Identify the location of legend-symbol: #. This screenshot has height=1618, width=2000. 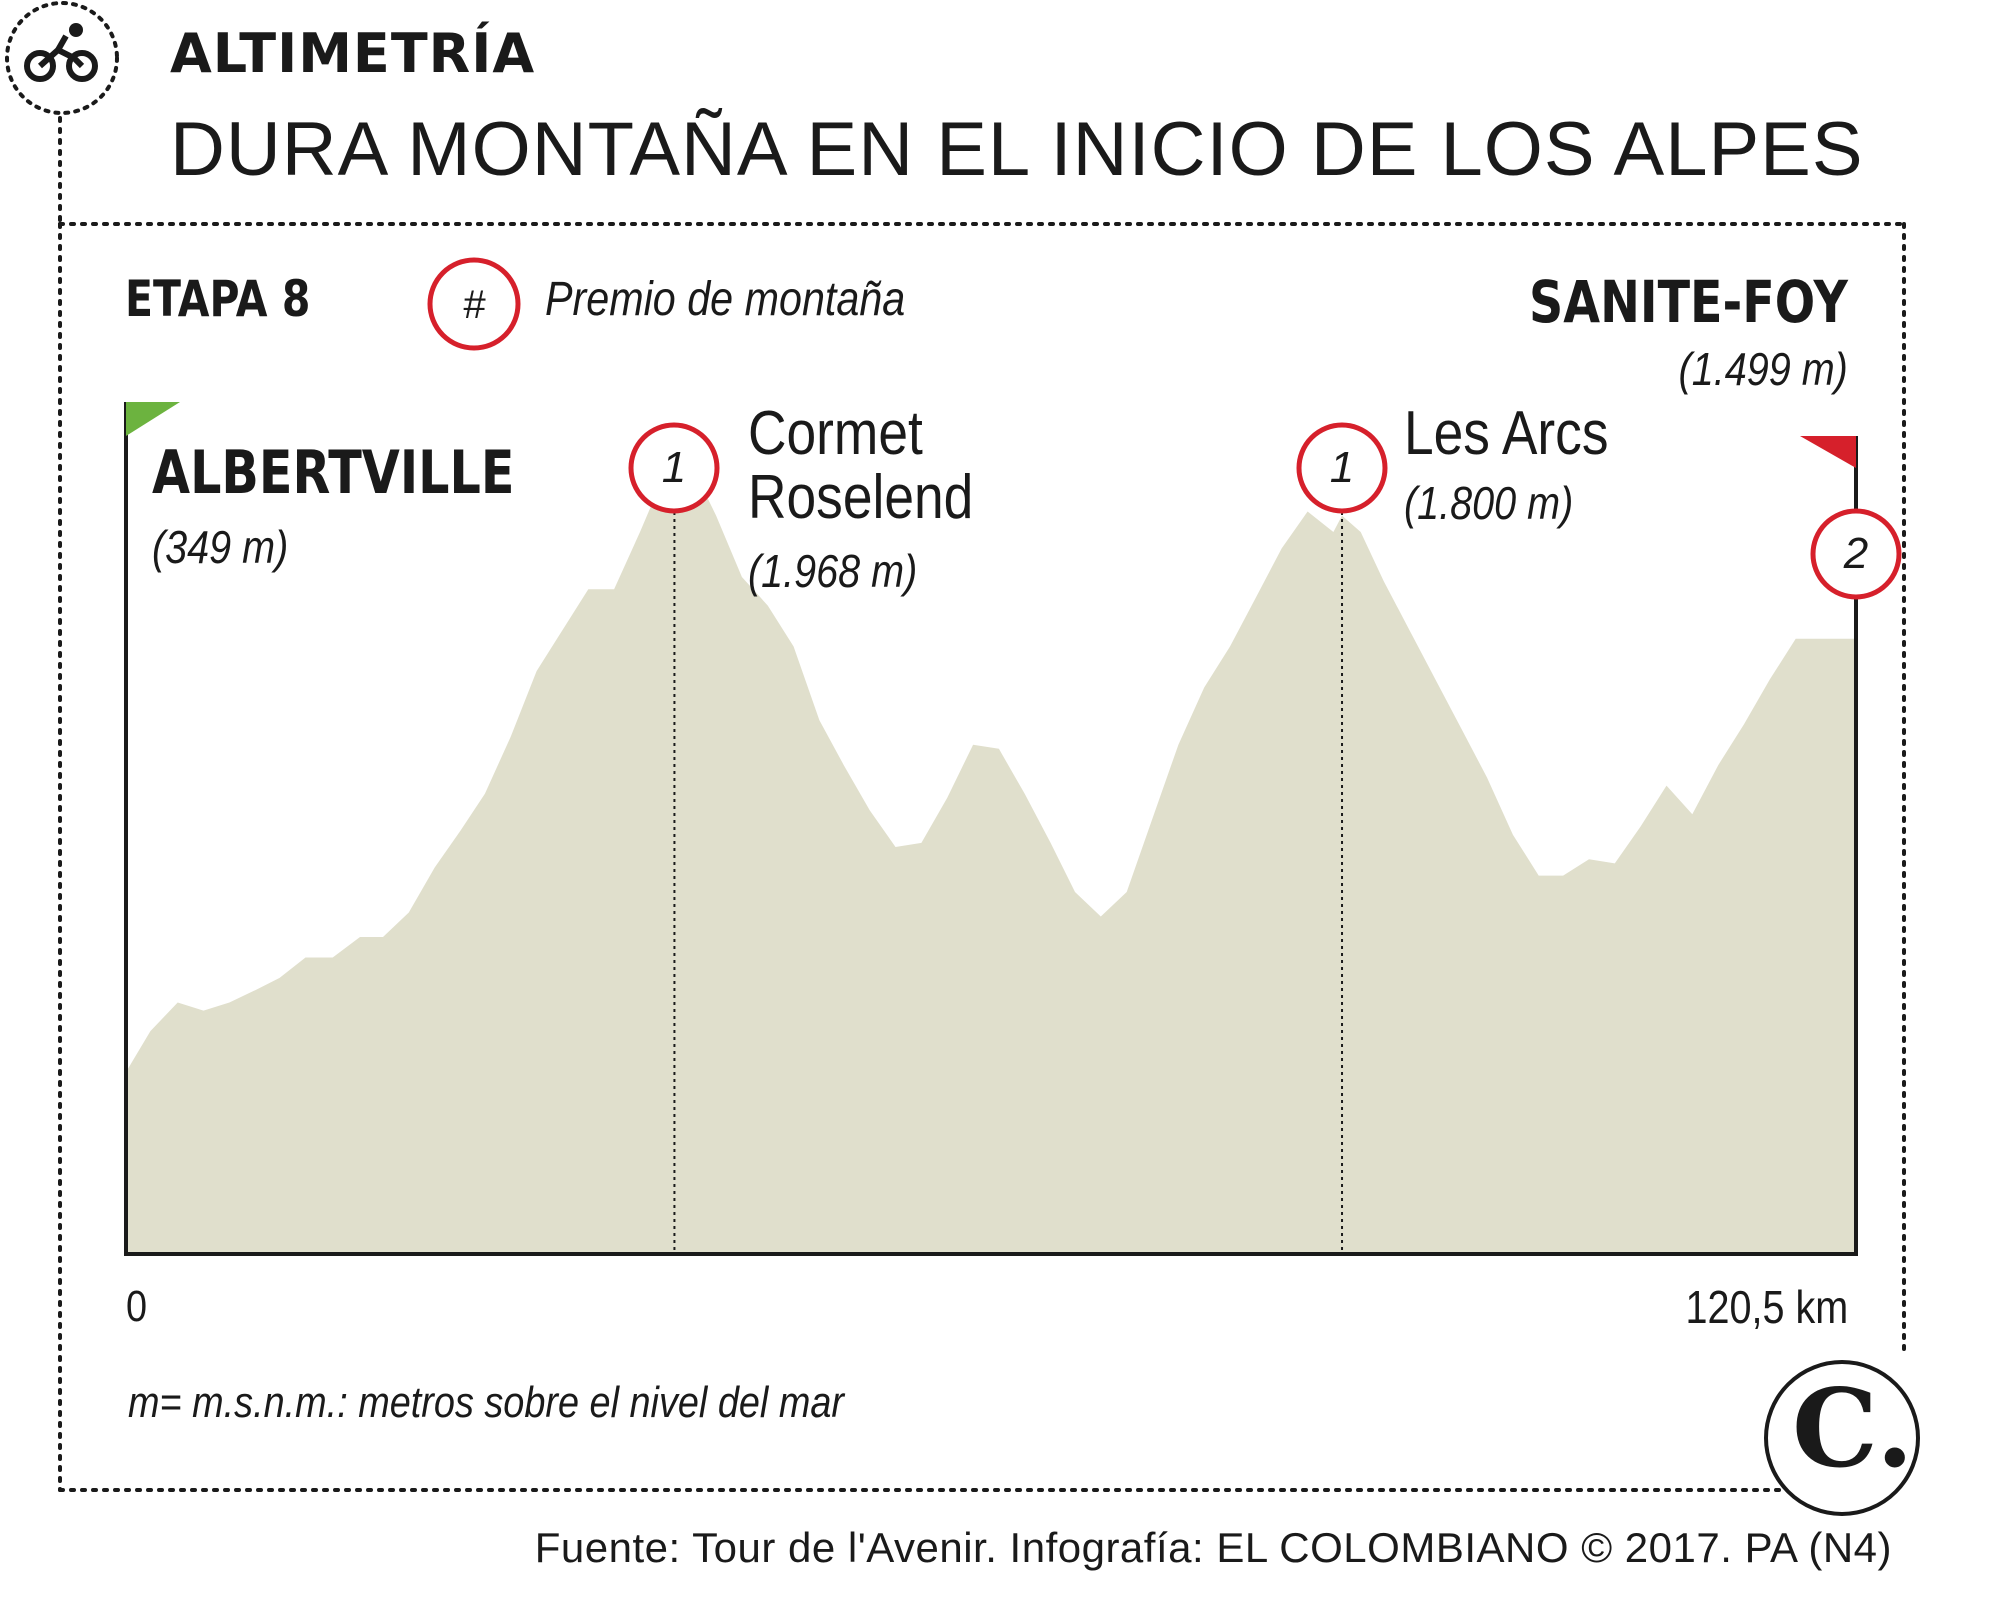
(474, 305).